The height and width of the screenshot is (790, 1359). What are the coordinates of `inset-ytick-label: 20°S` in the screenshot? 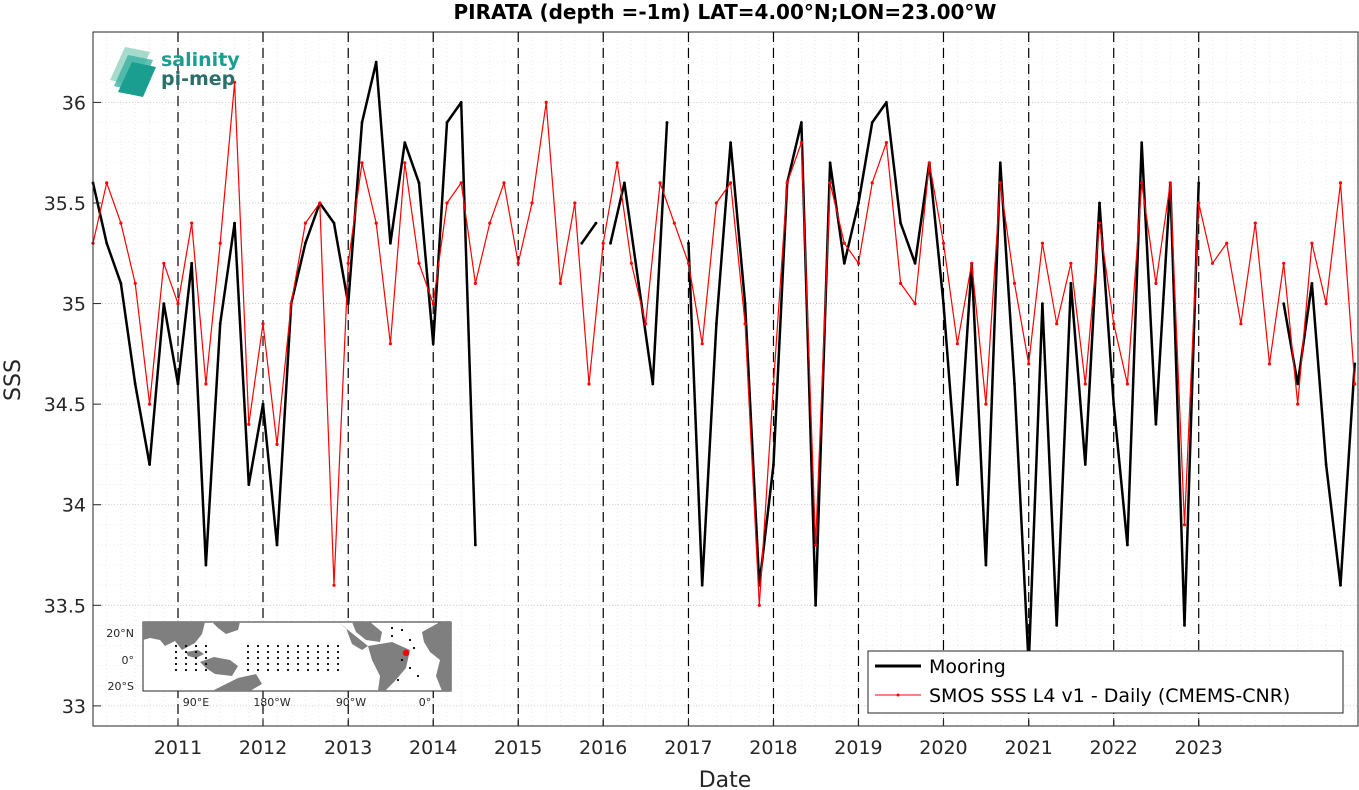 It's located at (121, 686).